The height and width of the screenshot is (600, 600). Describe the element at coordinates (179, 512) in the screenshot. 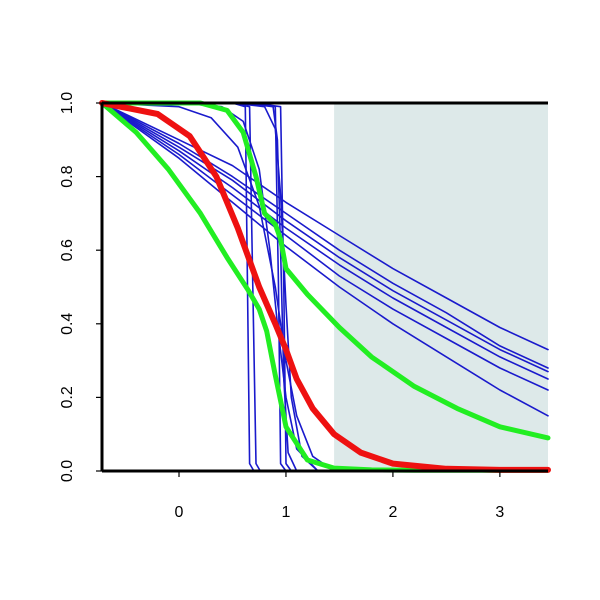

I see `x-tick-label: 0` at that location.